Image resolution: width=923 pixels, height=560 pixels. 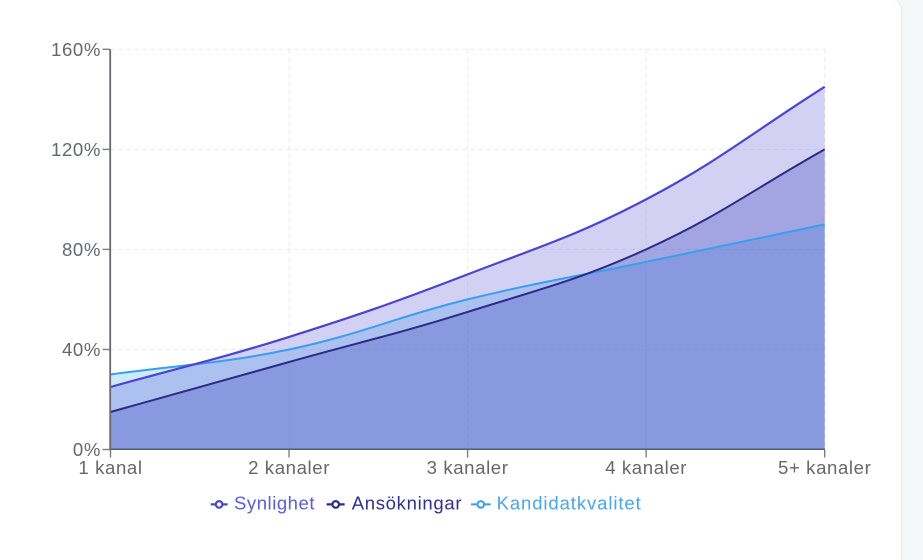 What do you see at coordinates (274, 503) in the screenshot?
I see `svg-text: Synlighet` at bounding box center [274, 503].